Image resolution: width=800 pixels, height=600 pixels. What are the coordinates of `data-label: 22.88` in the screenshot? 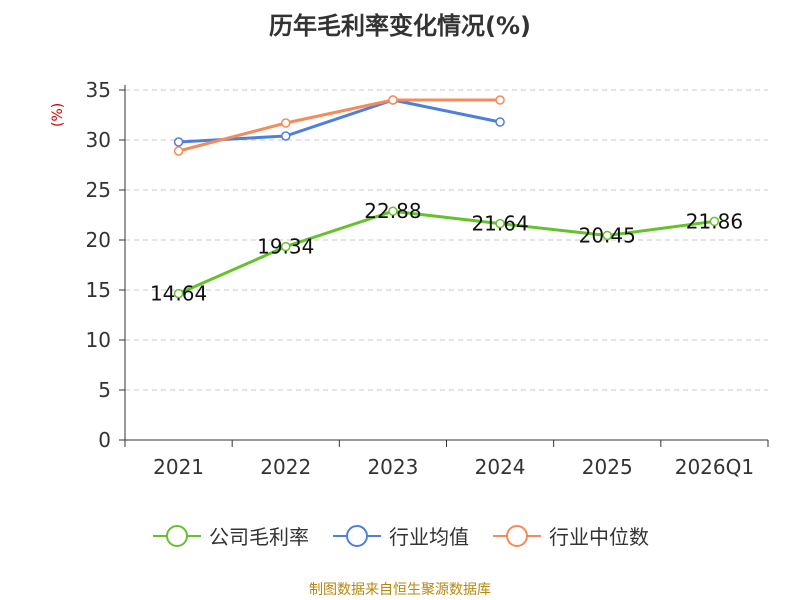 It's located at (392, 211).